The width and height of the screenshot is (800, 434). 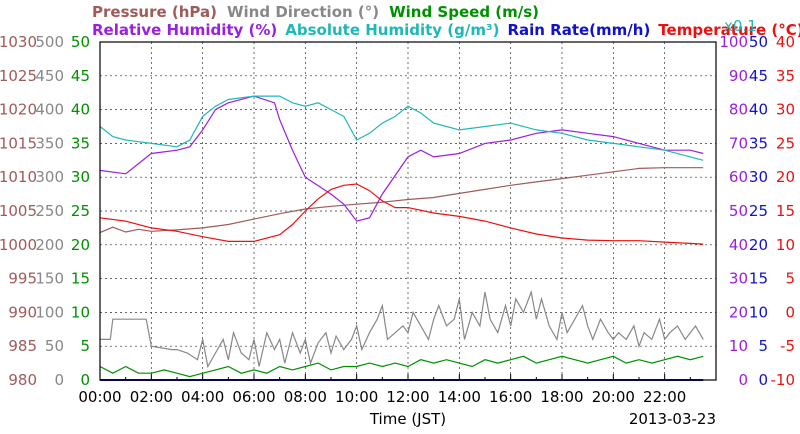 I want to click on tick-wind-direction: 450, so click(x=49, y=76).